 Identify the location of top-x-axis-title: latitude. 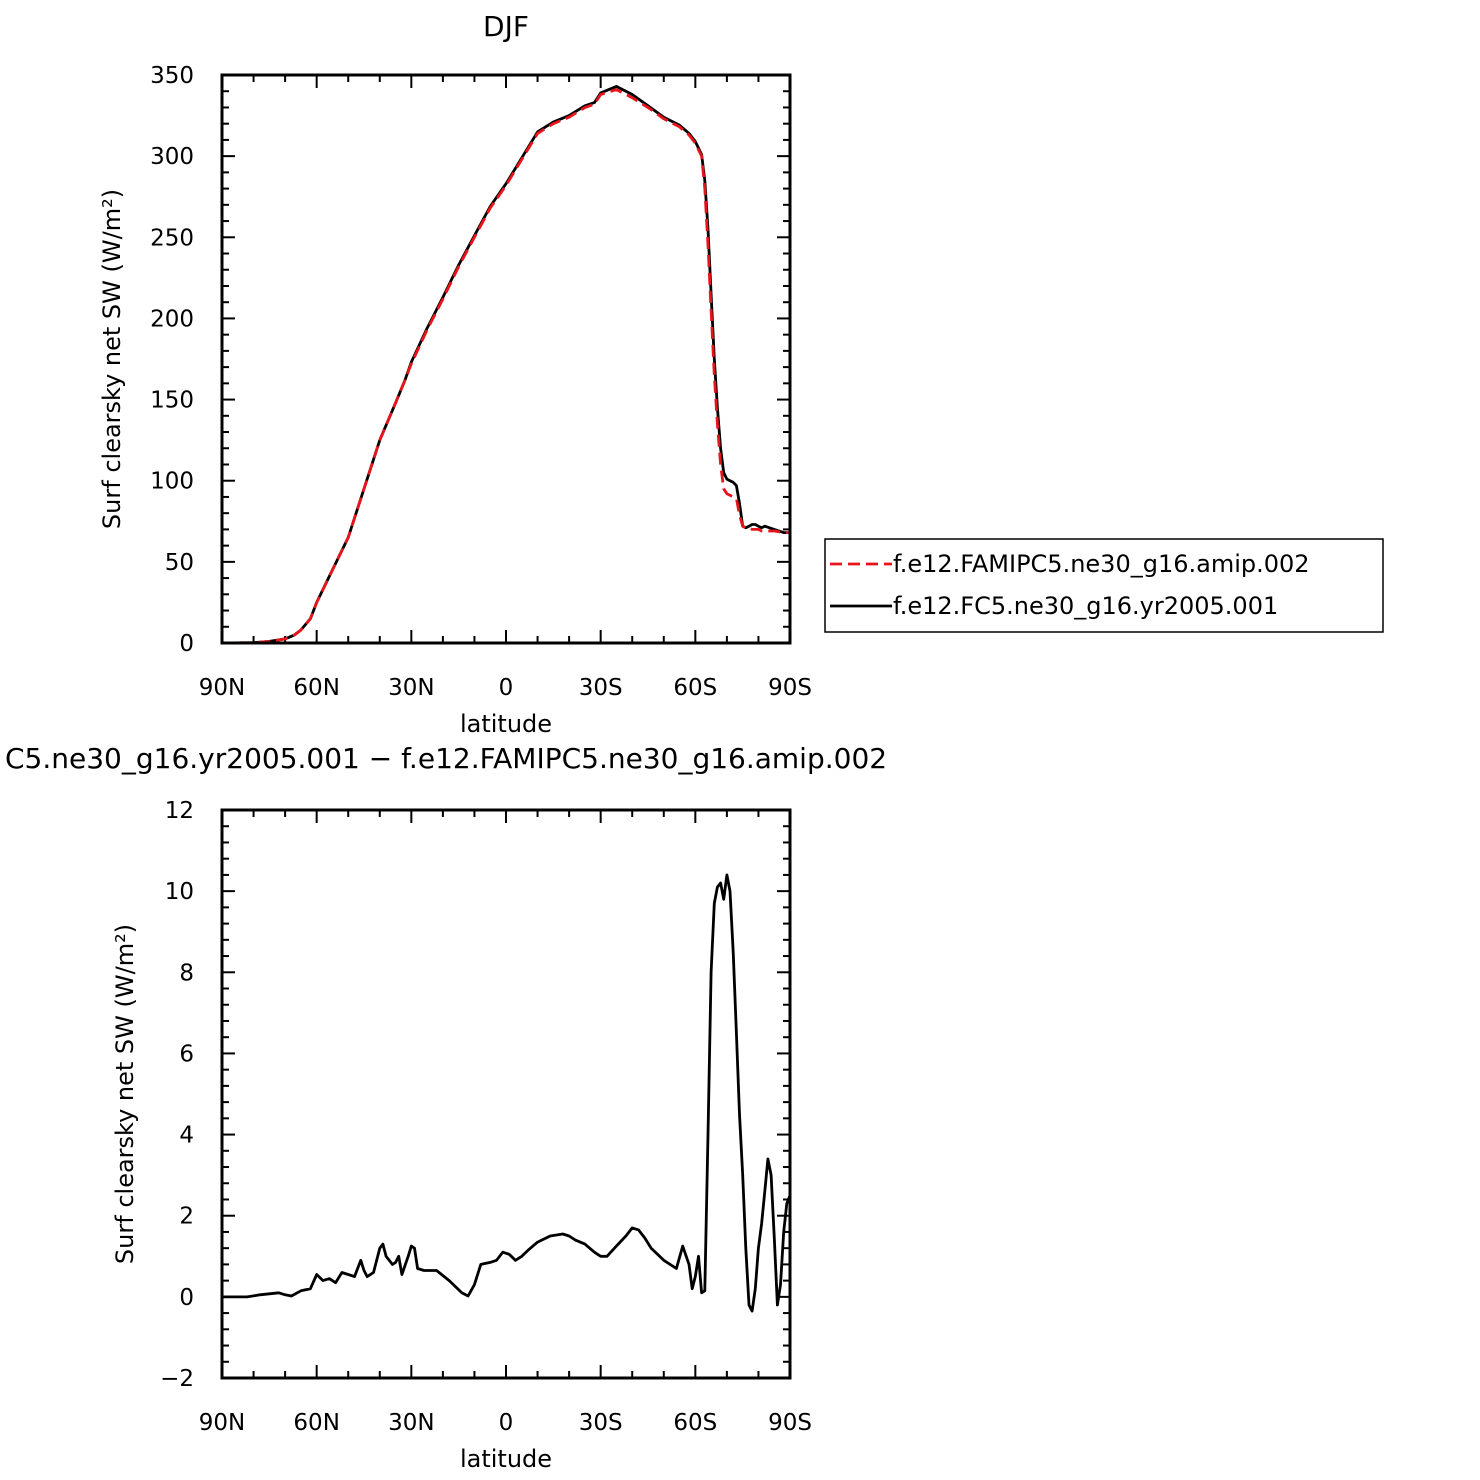
(506, 724).